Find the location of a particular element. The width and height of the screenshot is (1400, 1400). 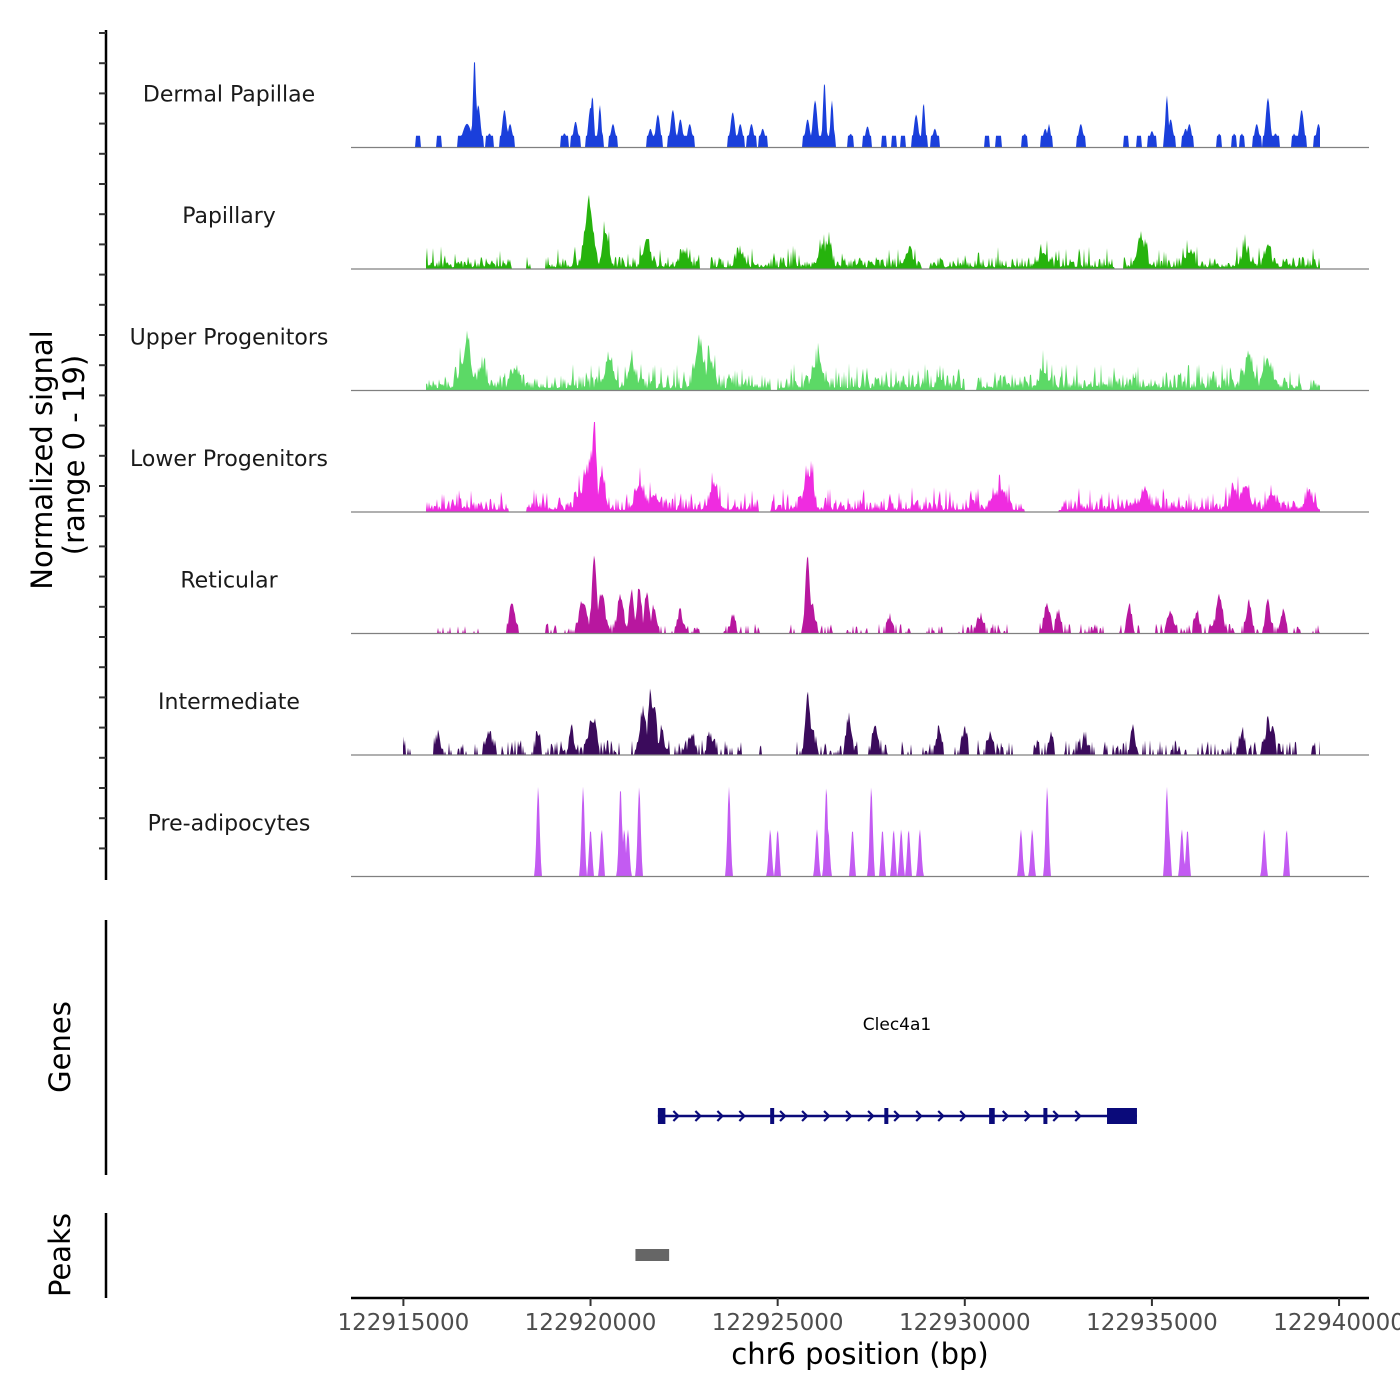

track-label: Intermediate is located at coordinates (229, 702).